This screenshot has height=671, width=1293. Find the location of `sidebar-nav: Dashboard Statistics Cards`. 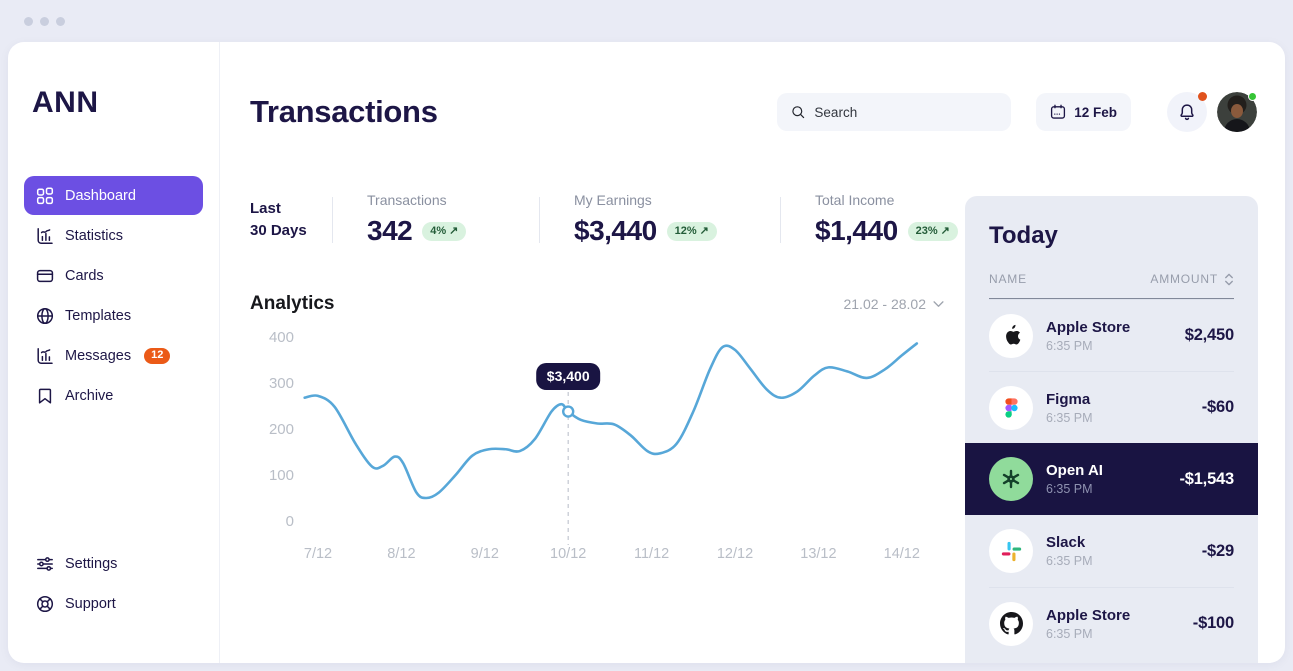

sidebar-nav: Dashboard Statistics Cards is located at coordinates (113, 295).